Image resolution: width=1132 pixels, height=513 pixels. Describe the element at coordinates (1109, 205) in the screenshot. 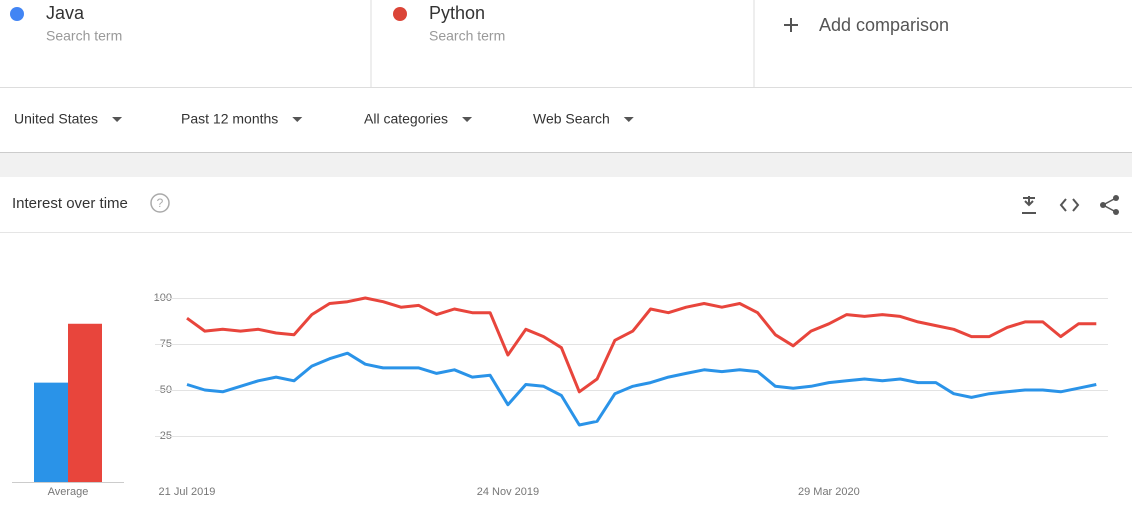

I see `share-icon` at that location.